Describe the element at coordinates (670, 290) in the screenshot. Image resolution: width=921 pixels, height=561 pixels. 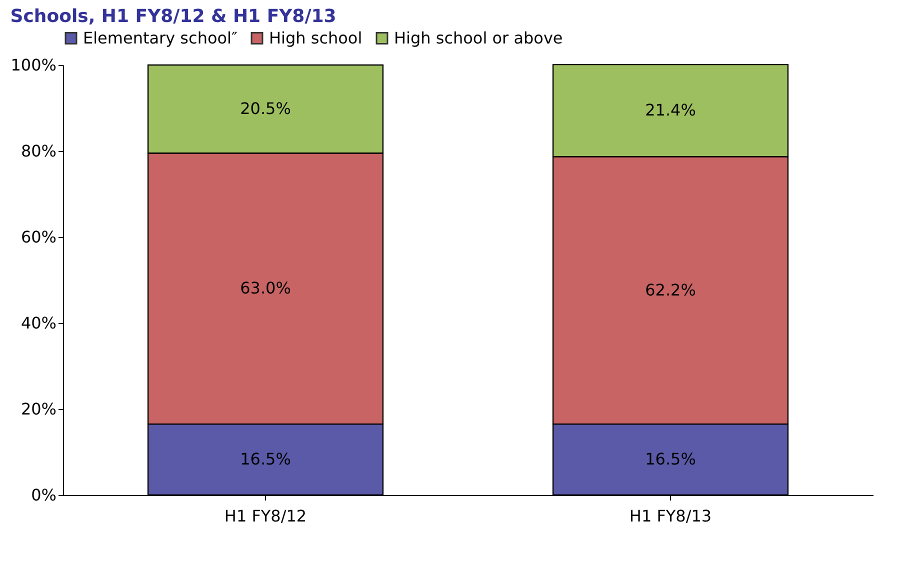
I see `data-label: 62.2%` at that location.